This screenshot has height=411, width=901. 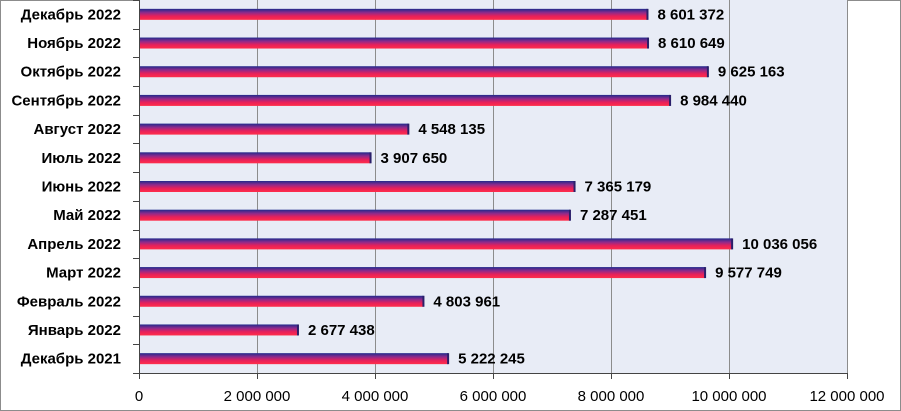 I want to click on x-tick-label: 8 000 000, so click(x=611, y=396).